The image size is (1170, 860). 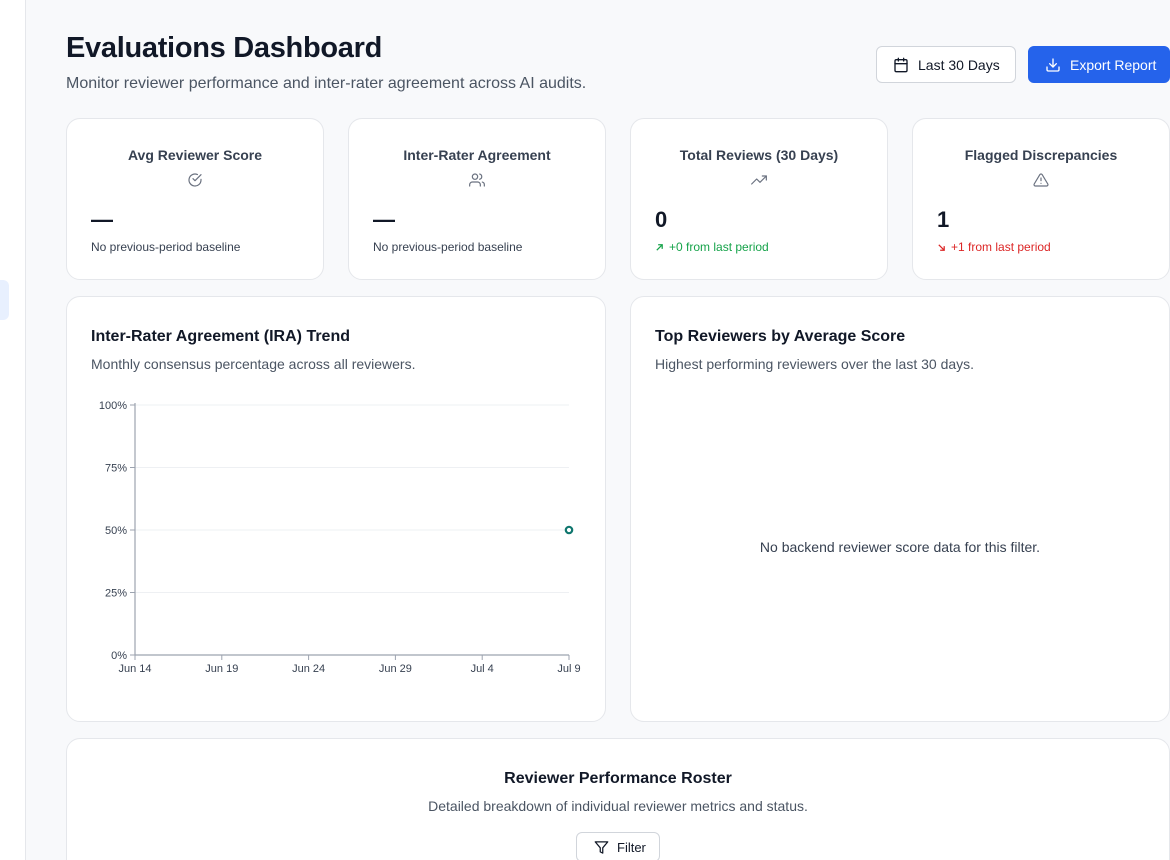 I want to click on export-report-label: Export Report, so click(x=1113, y=64).